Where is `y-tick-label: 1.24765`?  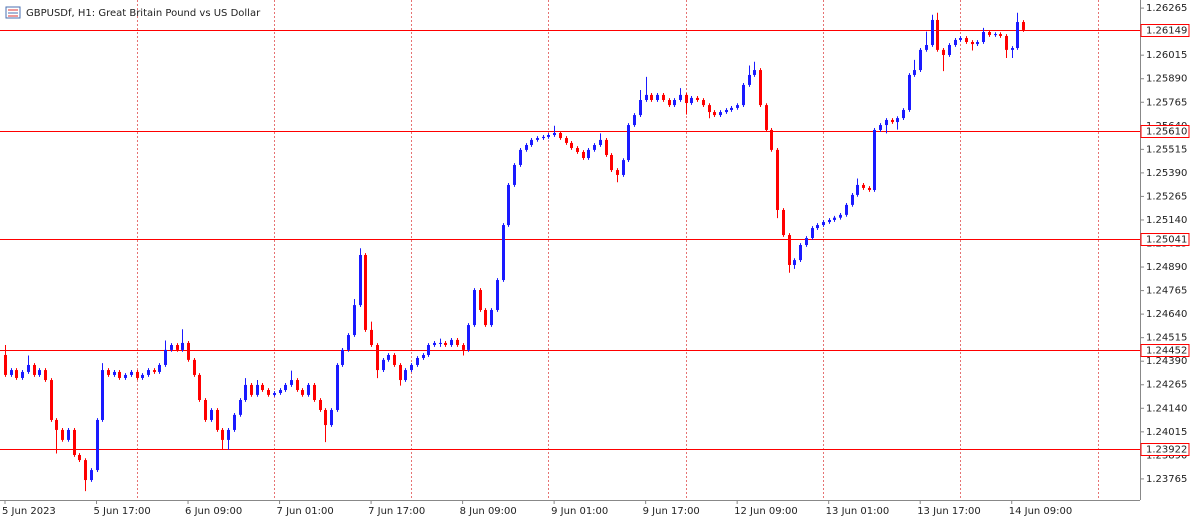 y-tick-label: 1.24765 is located at coordinates (1166, 291).